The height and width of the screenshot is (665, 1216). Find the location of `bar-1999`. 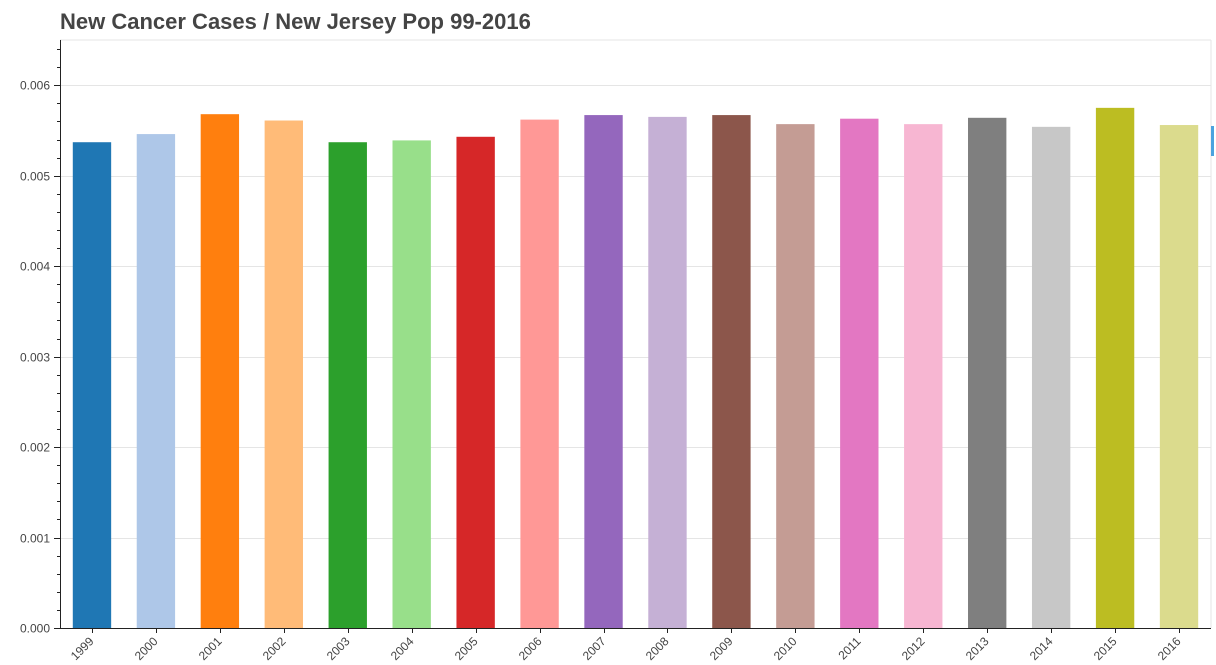

bar-1999 is located at coordinates (92, 385).